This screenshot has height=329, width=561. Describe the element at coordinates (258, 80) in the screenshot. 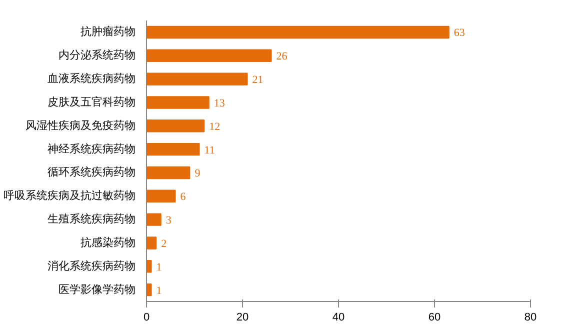

I see `data-label: 21` at that location.